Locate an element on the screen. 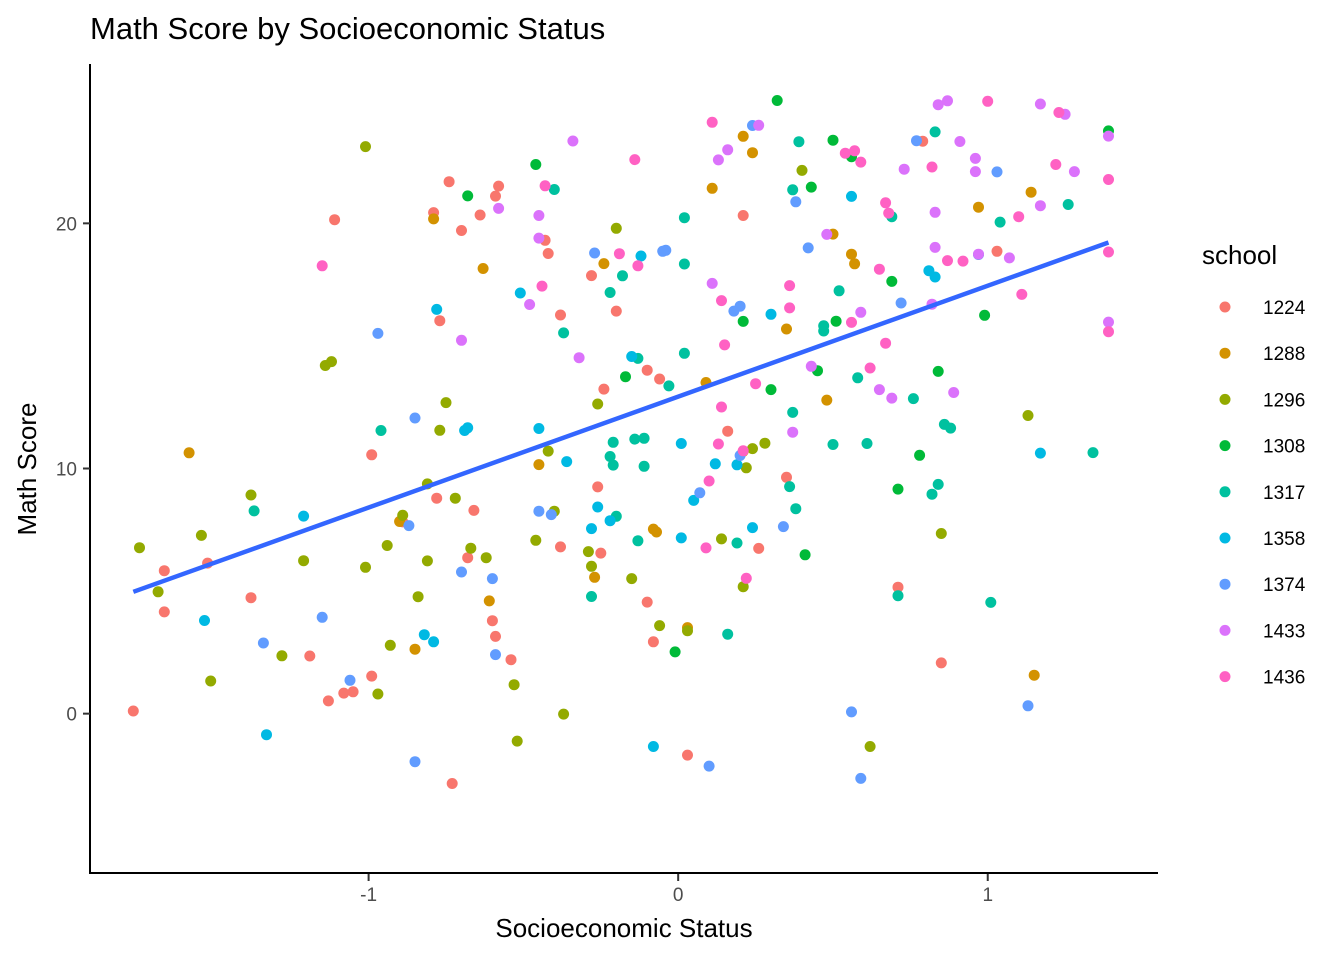 The height and width of the screenshot is (960, 1344). chart-title: Math Score by Socioeconomic Status is located at coordinates (347, 28).